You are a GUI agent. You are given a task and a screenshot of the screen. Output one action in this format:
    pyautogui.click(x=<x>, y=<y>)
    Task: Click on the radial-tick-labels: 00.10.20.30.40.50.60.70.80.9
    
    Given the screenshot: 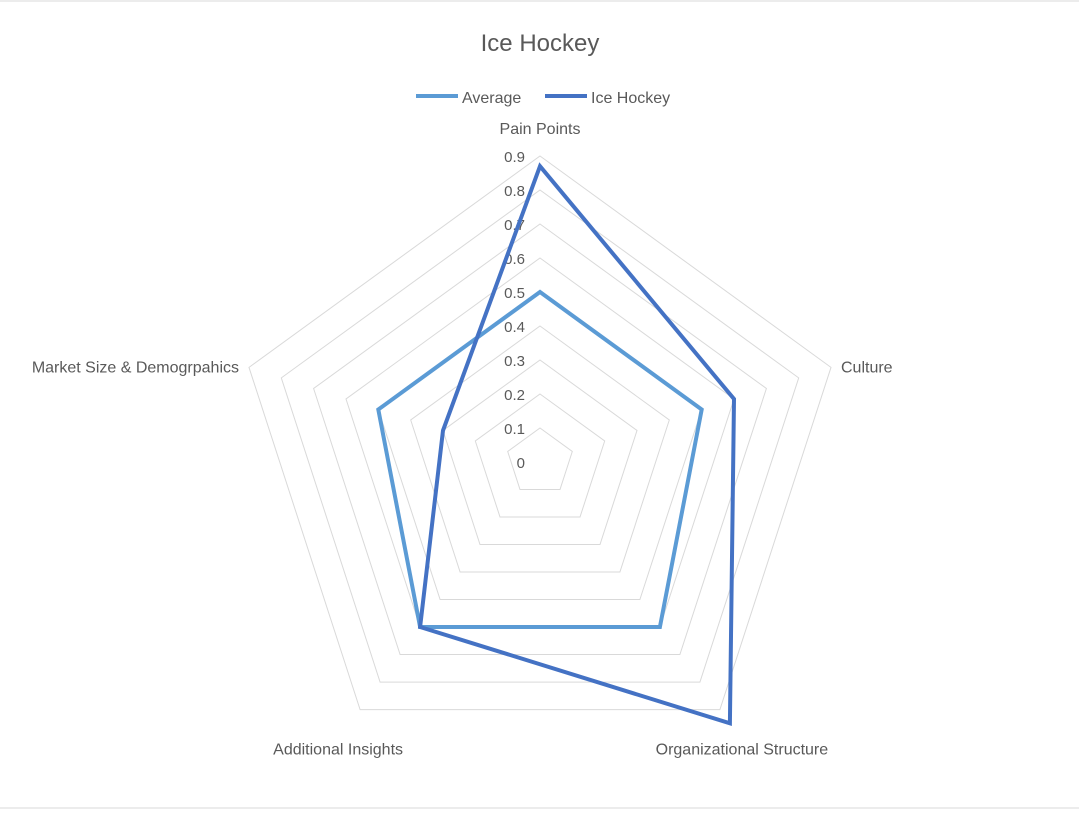 What is the action you would take?
    pyautogui.click(x=514, y=310)
    